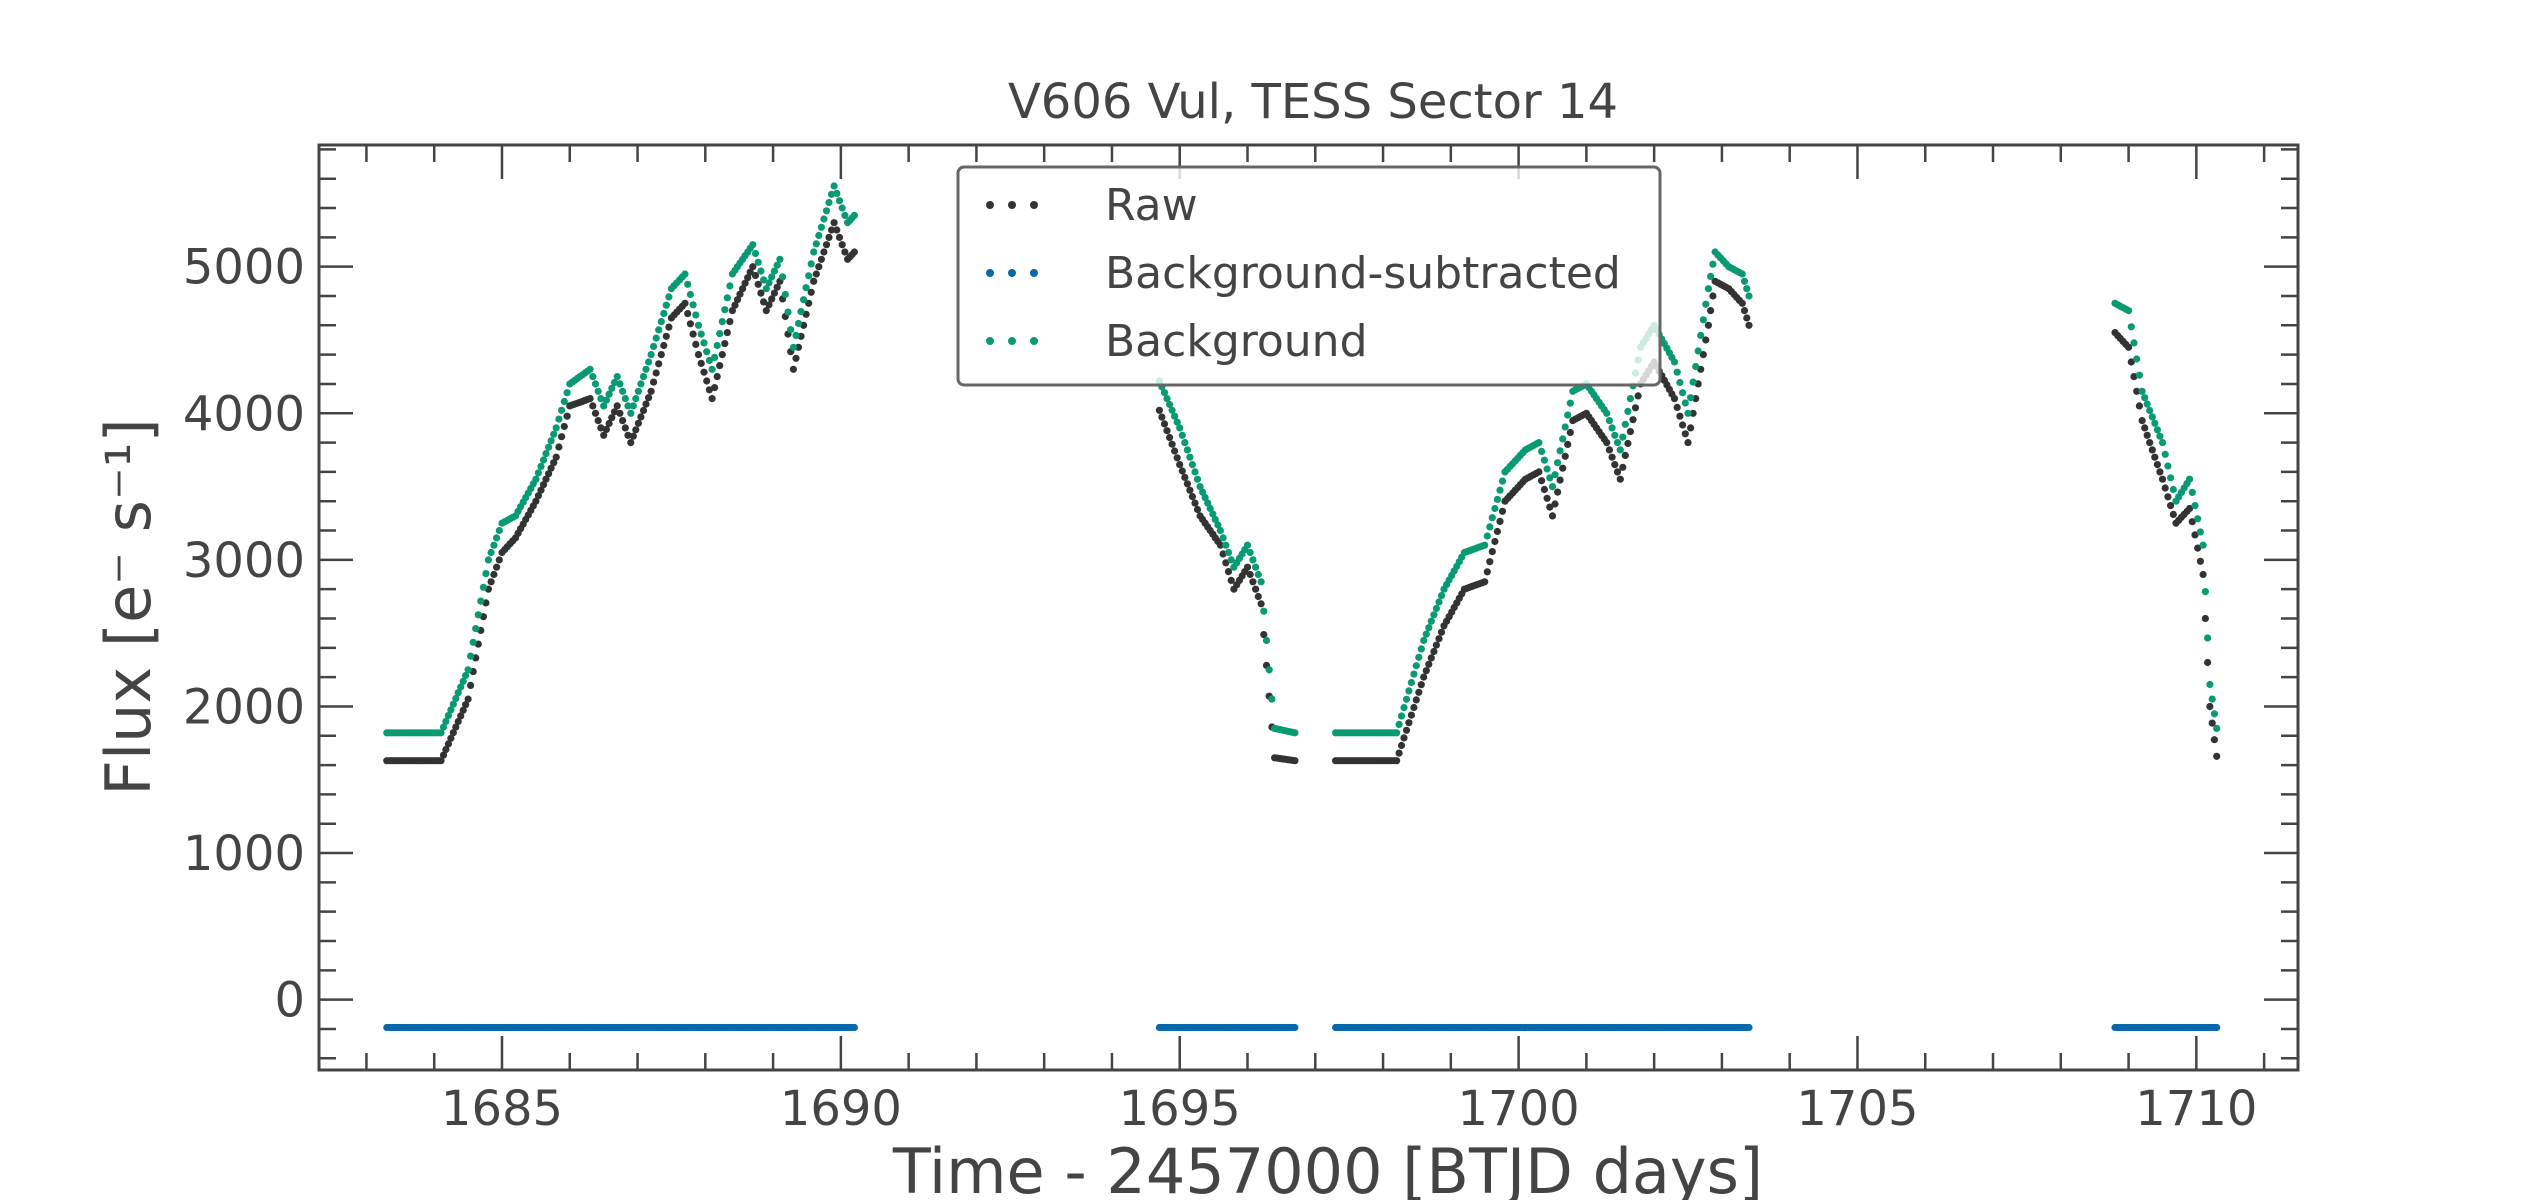  Describe the element at coordinates (244, 268) in the screenshot. I see `y-tick-label: 5000` at that location.